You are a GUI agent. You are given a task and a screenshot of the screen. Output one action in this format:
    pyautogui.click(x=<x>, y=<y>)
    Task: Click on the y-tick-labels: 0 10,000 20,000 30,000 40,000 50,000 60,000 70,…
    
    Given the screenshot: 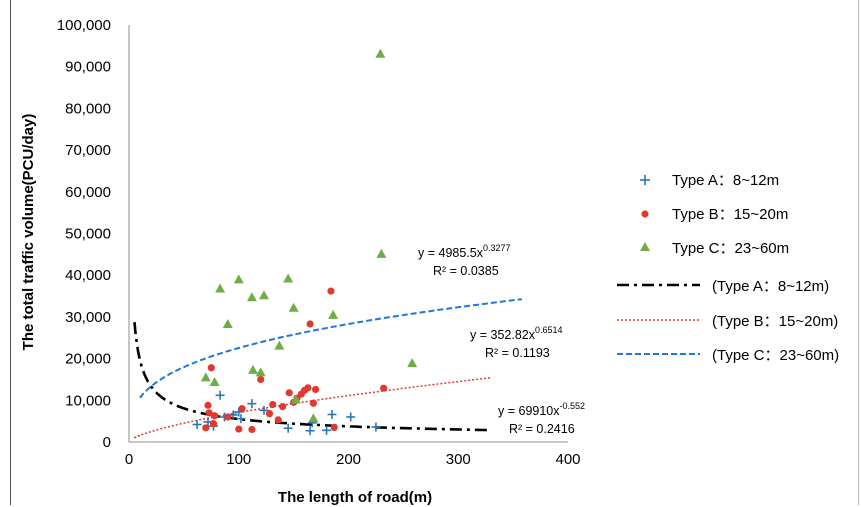 What is the action you would take?
    pyautogui.click(x=84, y=234)
    